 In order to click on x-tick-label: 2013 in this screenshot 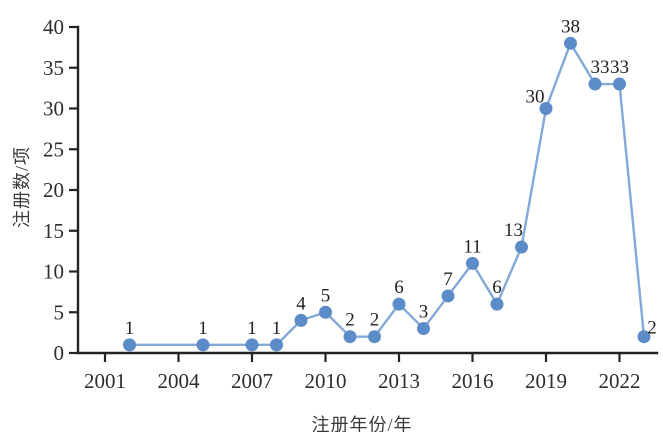, I will do `click(399, 381)`.